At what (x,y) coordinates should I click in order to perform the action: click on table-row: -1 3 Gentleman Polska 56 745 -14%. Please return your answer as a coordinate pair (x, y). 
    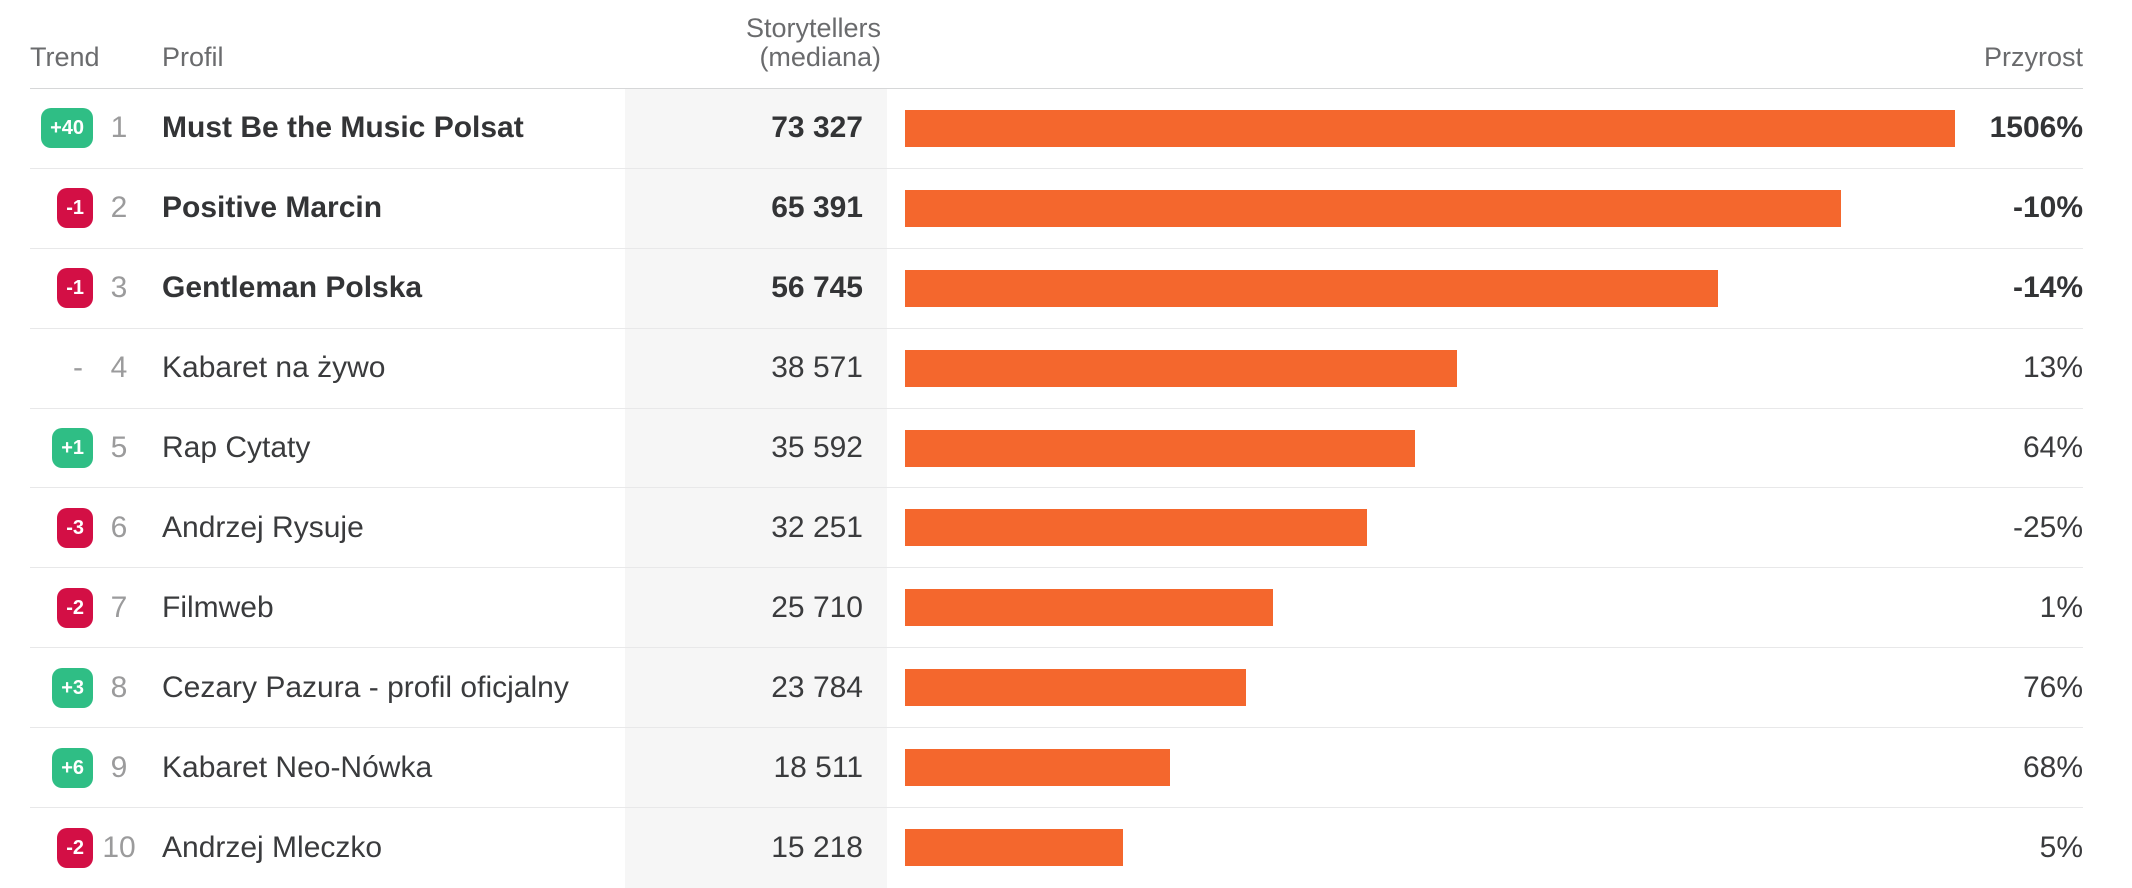
    Looking at the image, I should click on (1056, 288).